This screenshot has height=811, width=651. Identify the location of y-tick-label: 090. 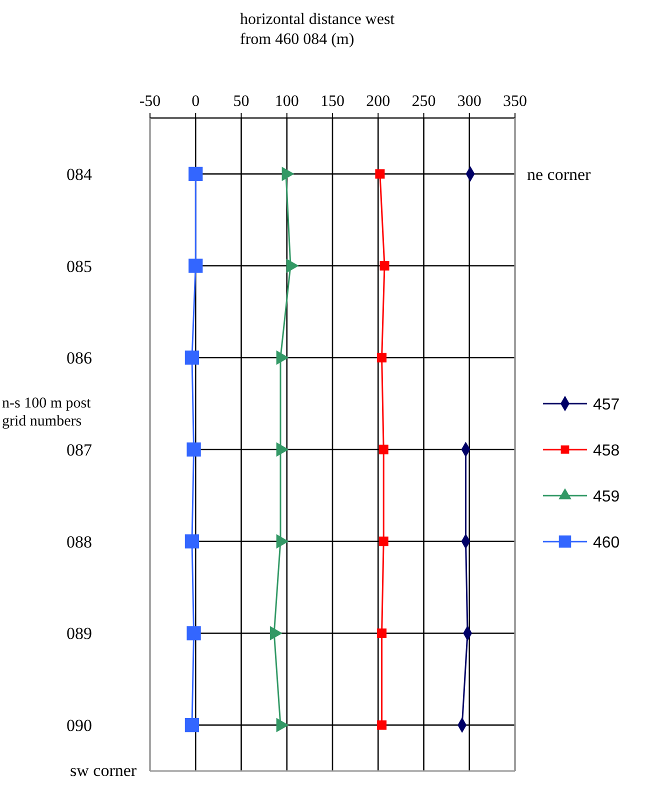
(79, 726).